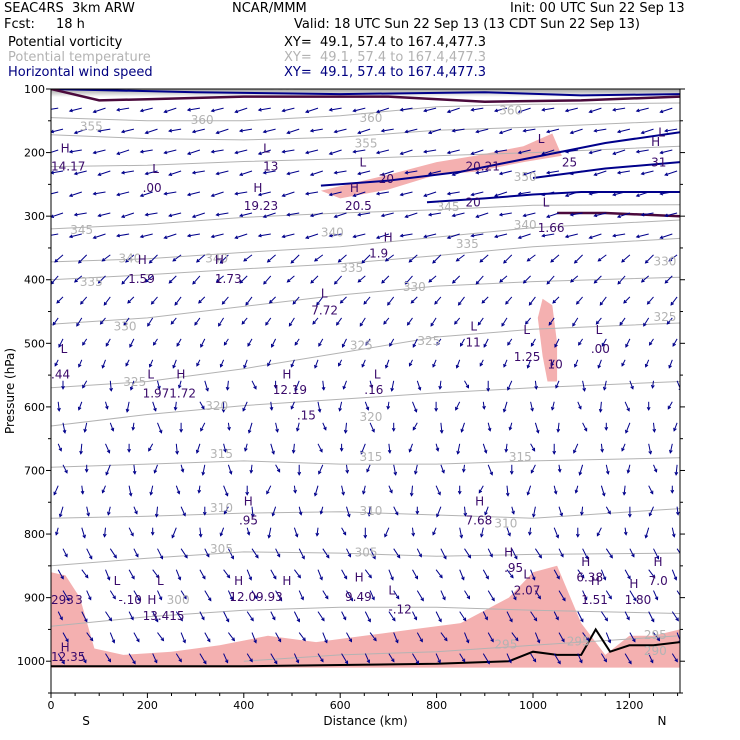 The height and width of the screenshot is (740, 740). I want to click on y-tick-label: 700, so click(34, 470).